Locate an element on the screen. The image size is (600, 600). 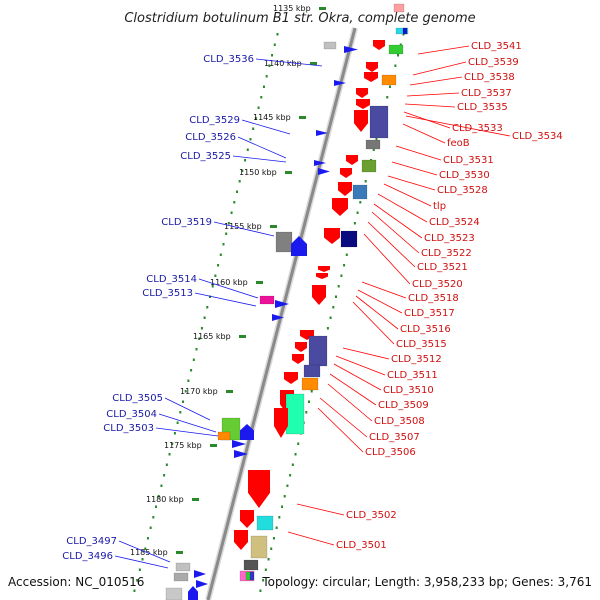
forward-gene-label: CLD_3530 is located at coordinates (464, 175).